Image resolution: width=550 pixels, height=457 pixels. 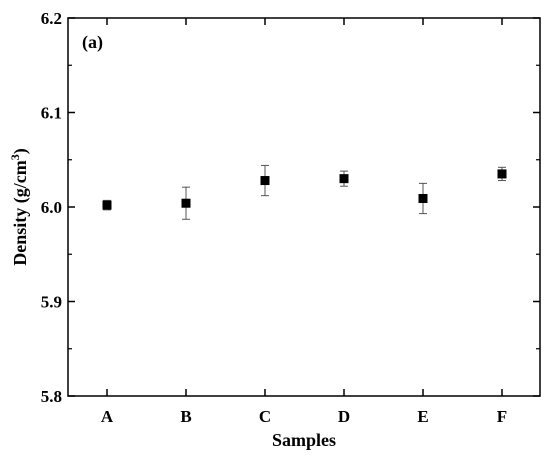 What do you see at coordinates (51, 18) in the screenshot?
I see `y-tick-label: 6.2` at bounding box center [51, 18].